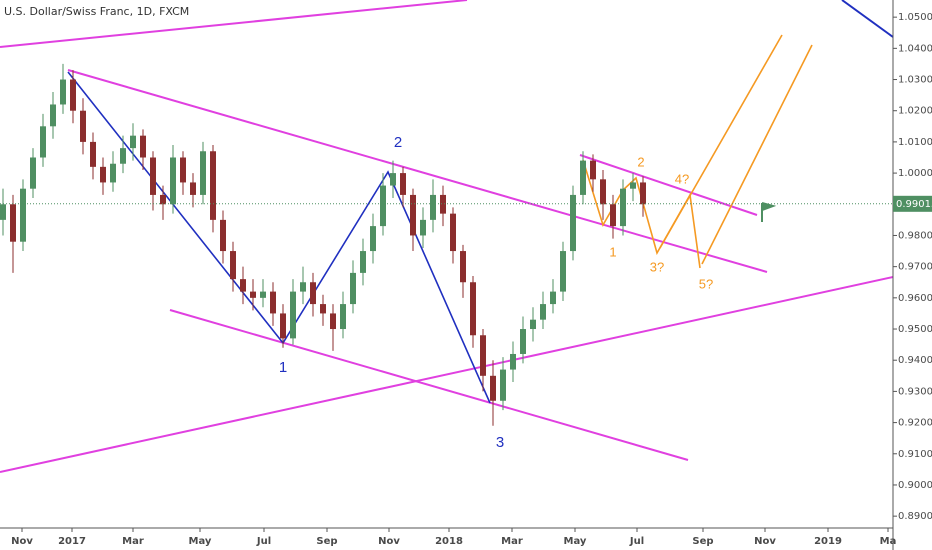 The image size is (932, 550). Describe the element at coordinates (769, 212) in the screenshot. I see `flag-marker` at that location.